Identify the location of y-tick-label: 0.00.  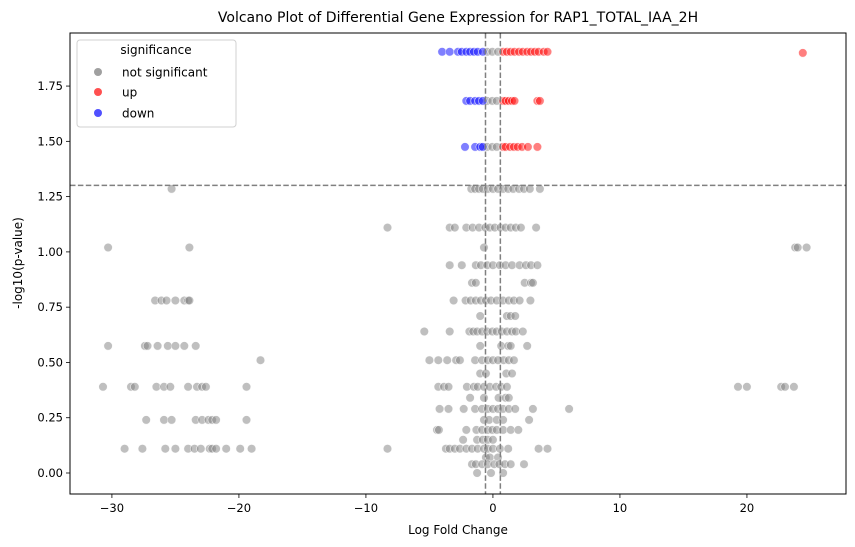
(50, 473).